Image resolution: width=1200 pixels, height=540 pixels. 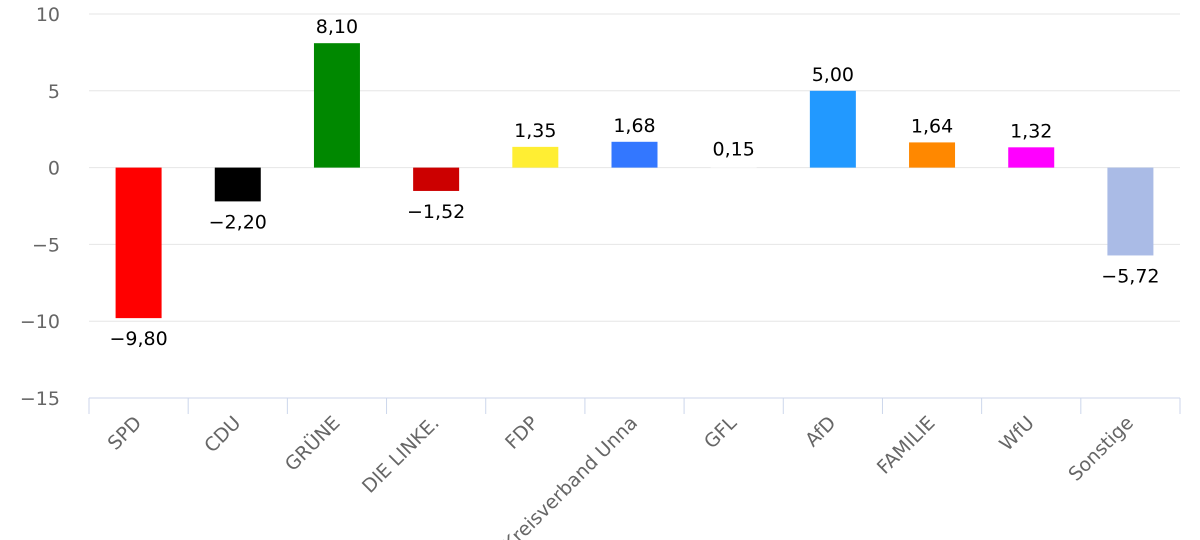 What do you see at coordinates (906, 445) in the screenshot?
I see `x-tick-label: FAMILIE` at bounding box center [906, 445].